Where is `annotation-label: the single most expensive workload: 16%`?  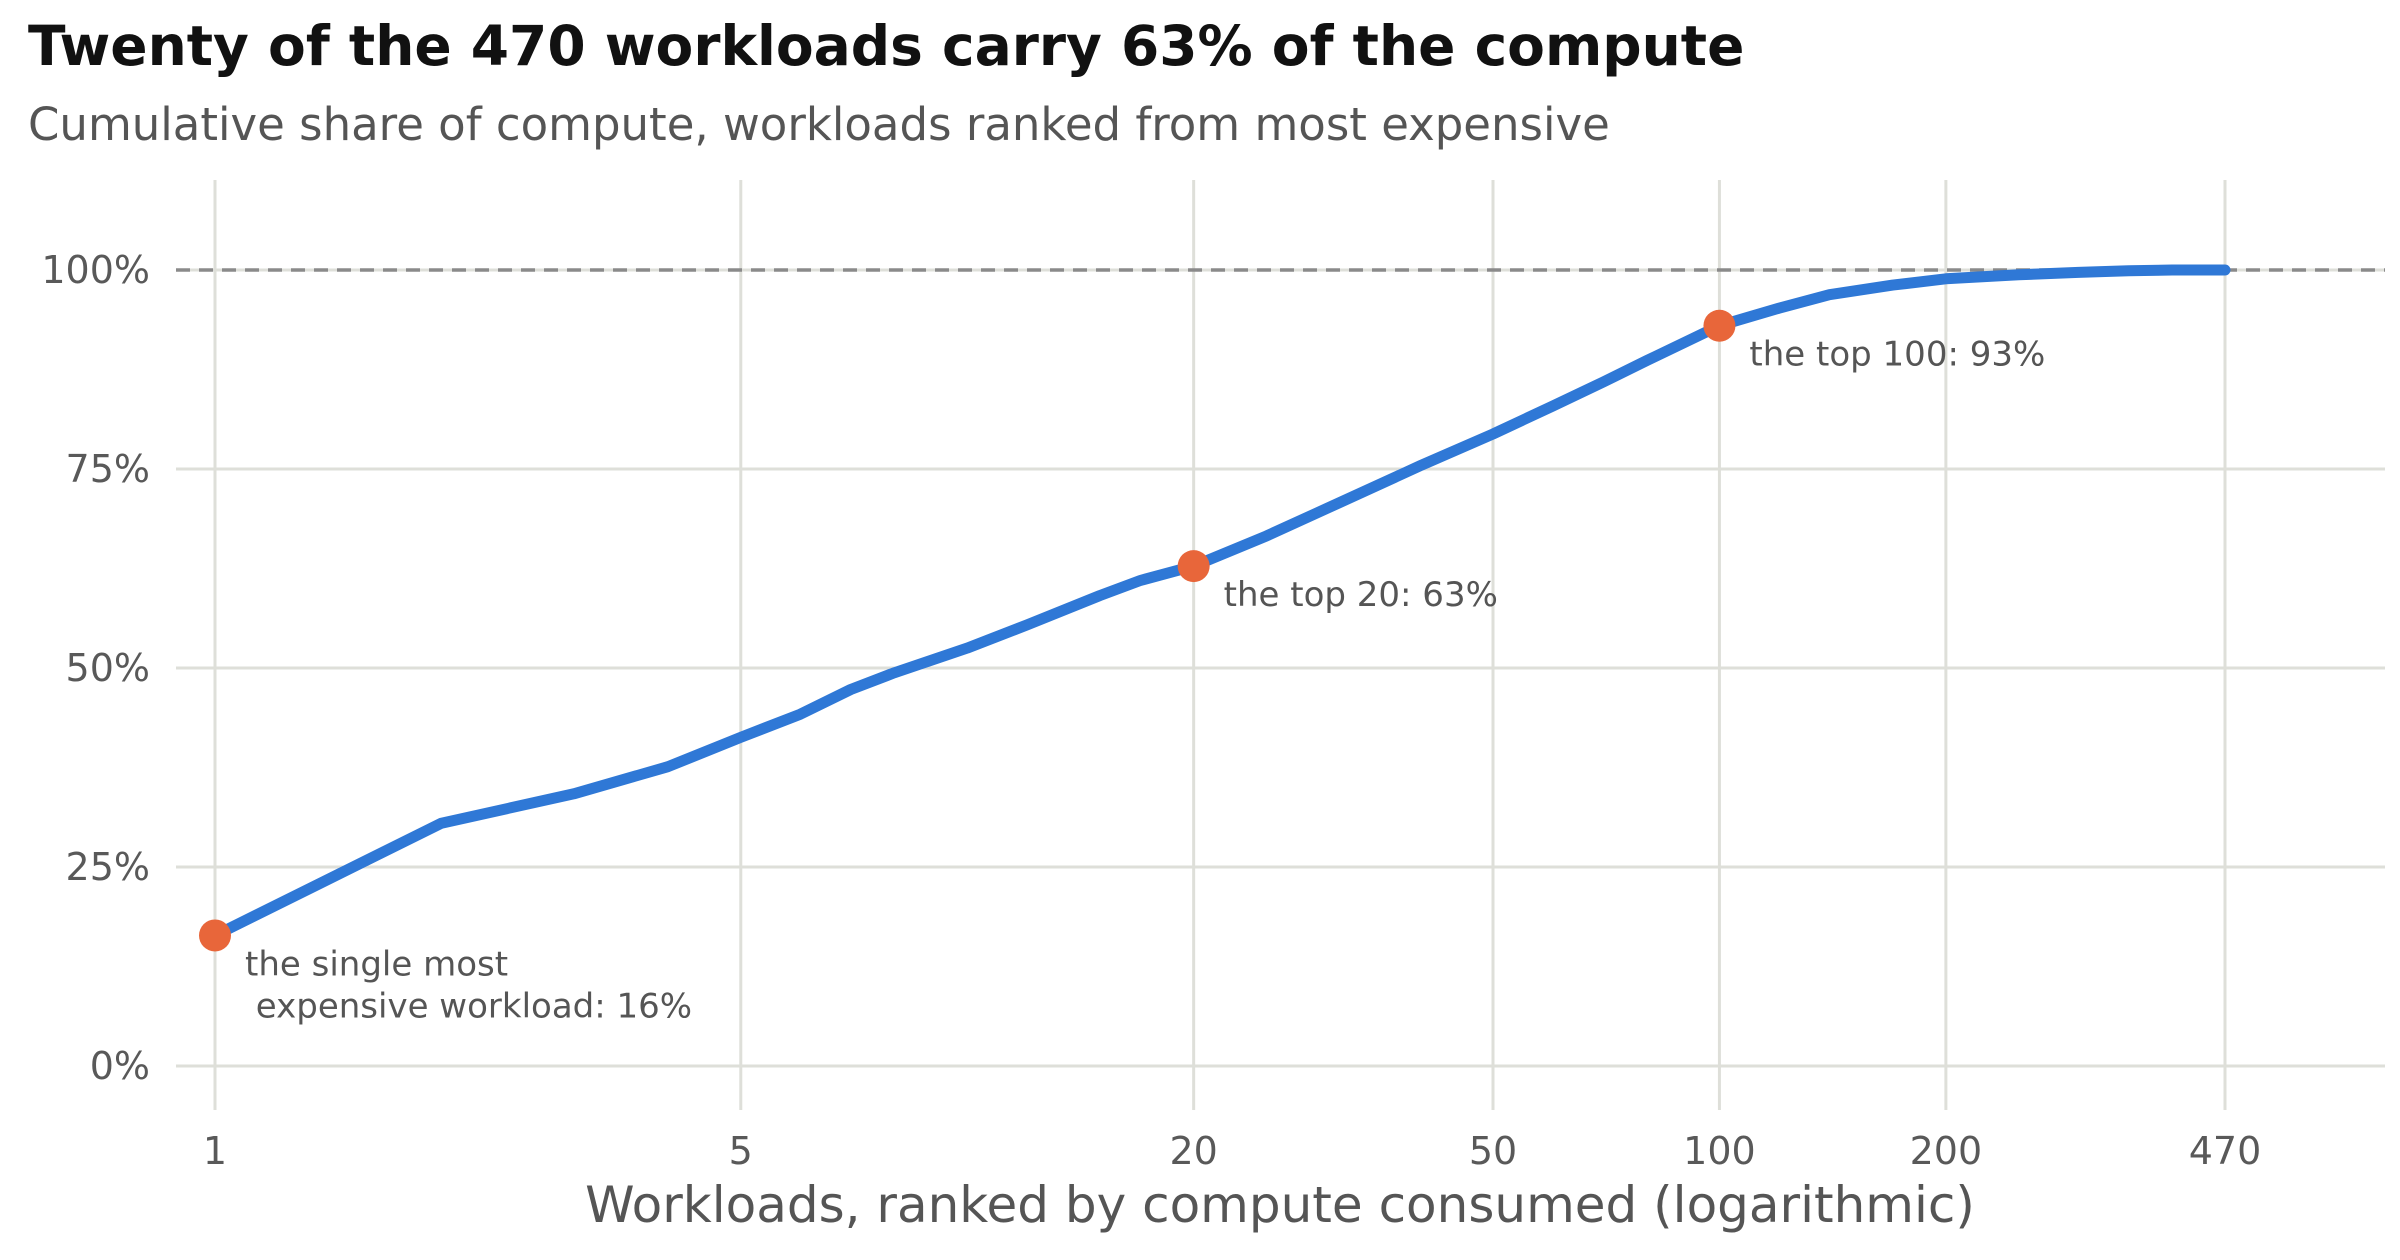 annotation-label: the single most expensive workload: 16% is located at coordinates (468, 985).